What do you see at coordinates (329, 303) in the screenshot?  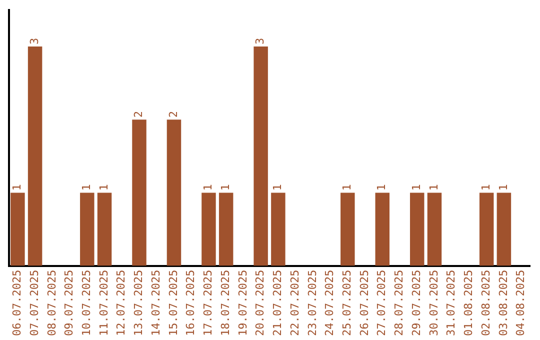 I see `x-tick-label: 24.07.2025` at bounding box center [329, 303].